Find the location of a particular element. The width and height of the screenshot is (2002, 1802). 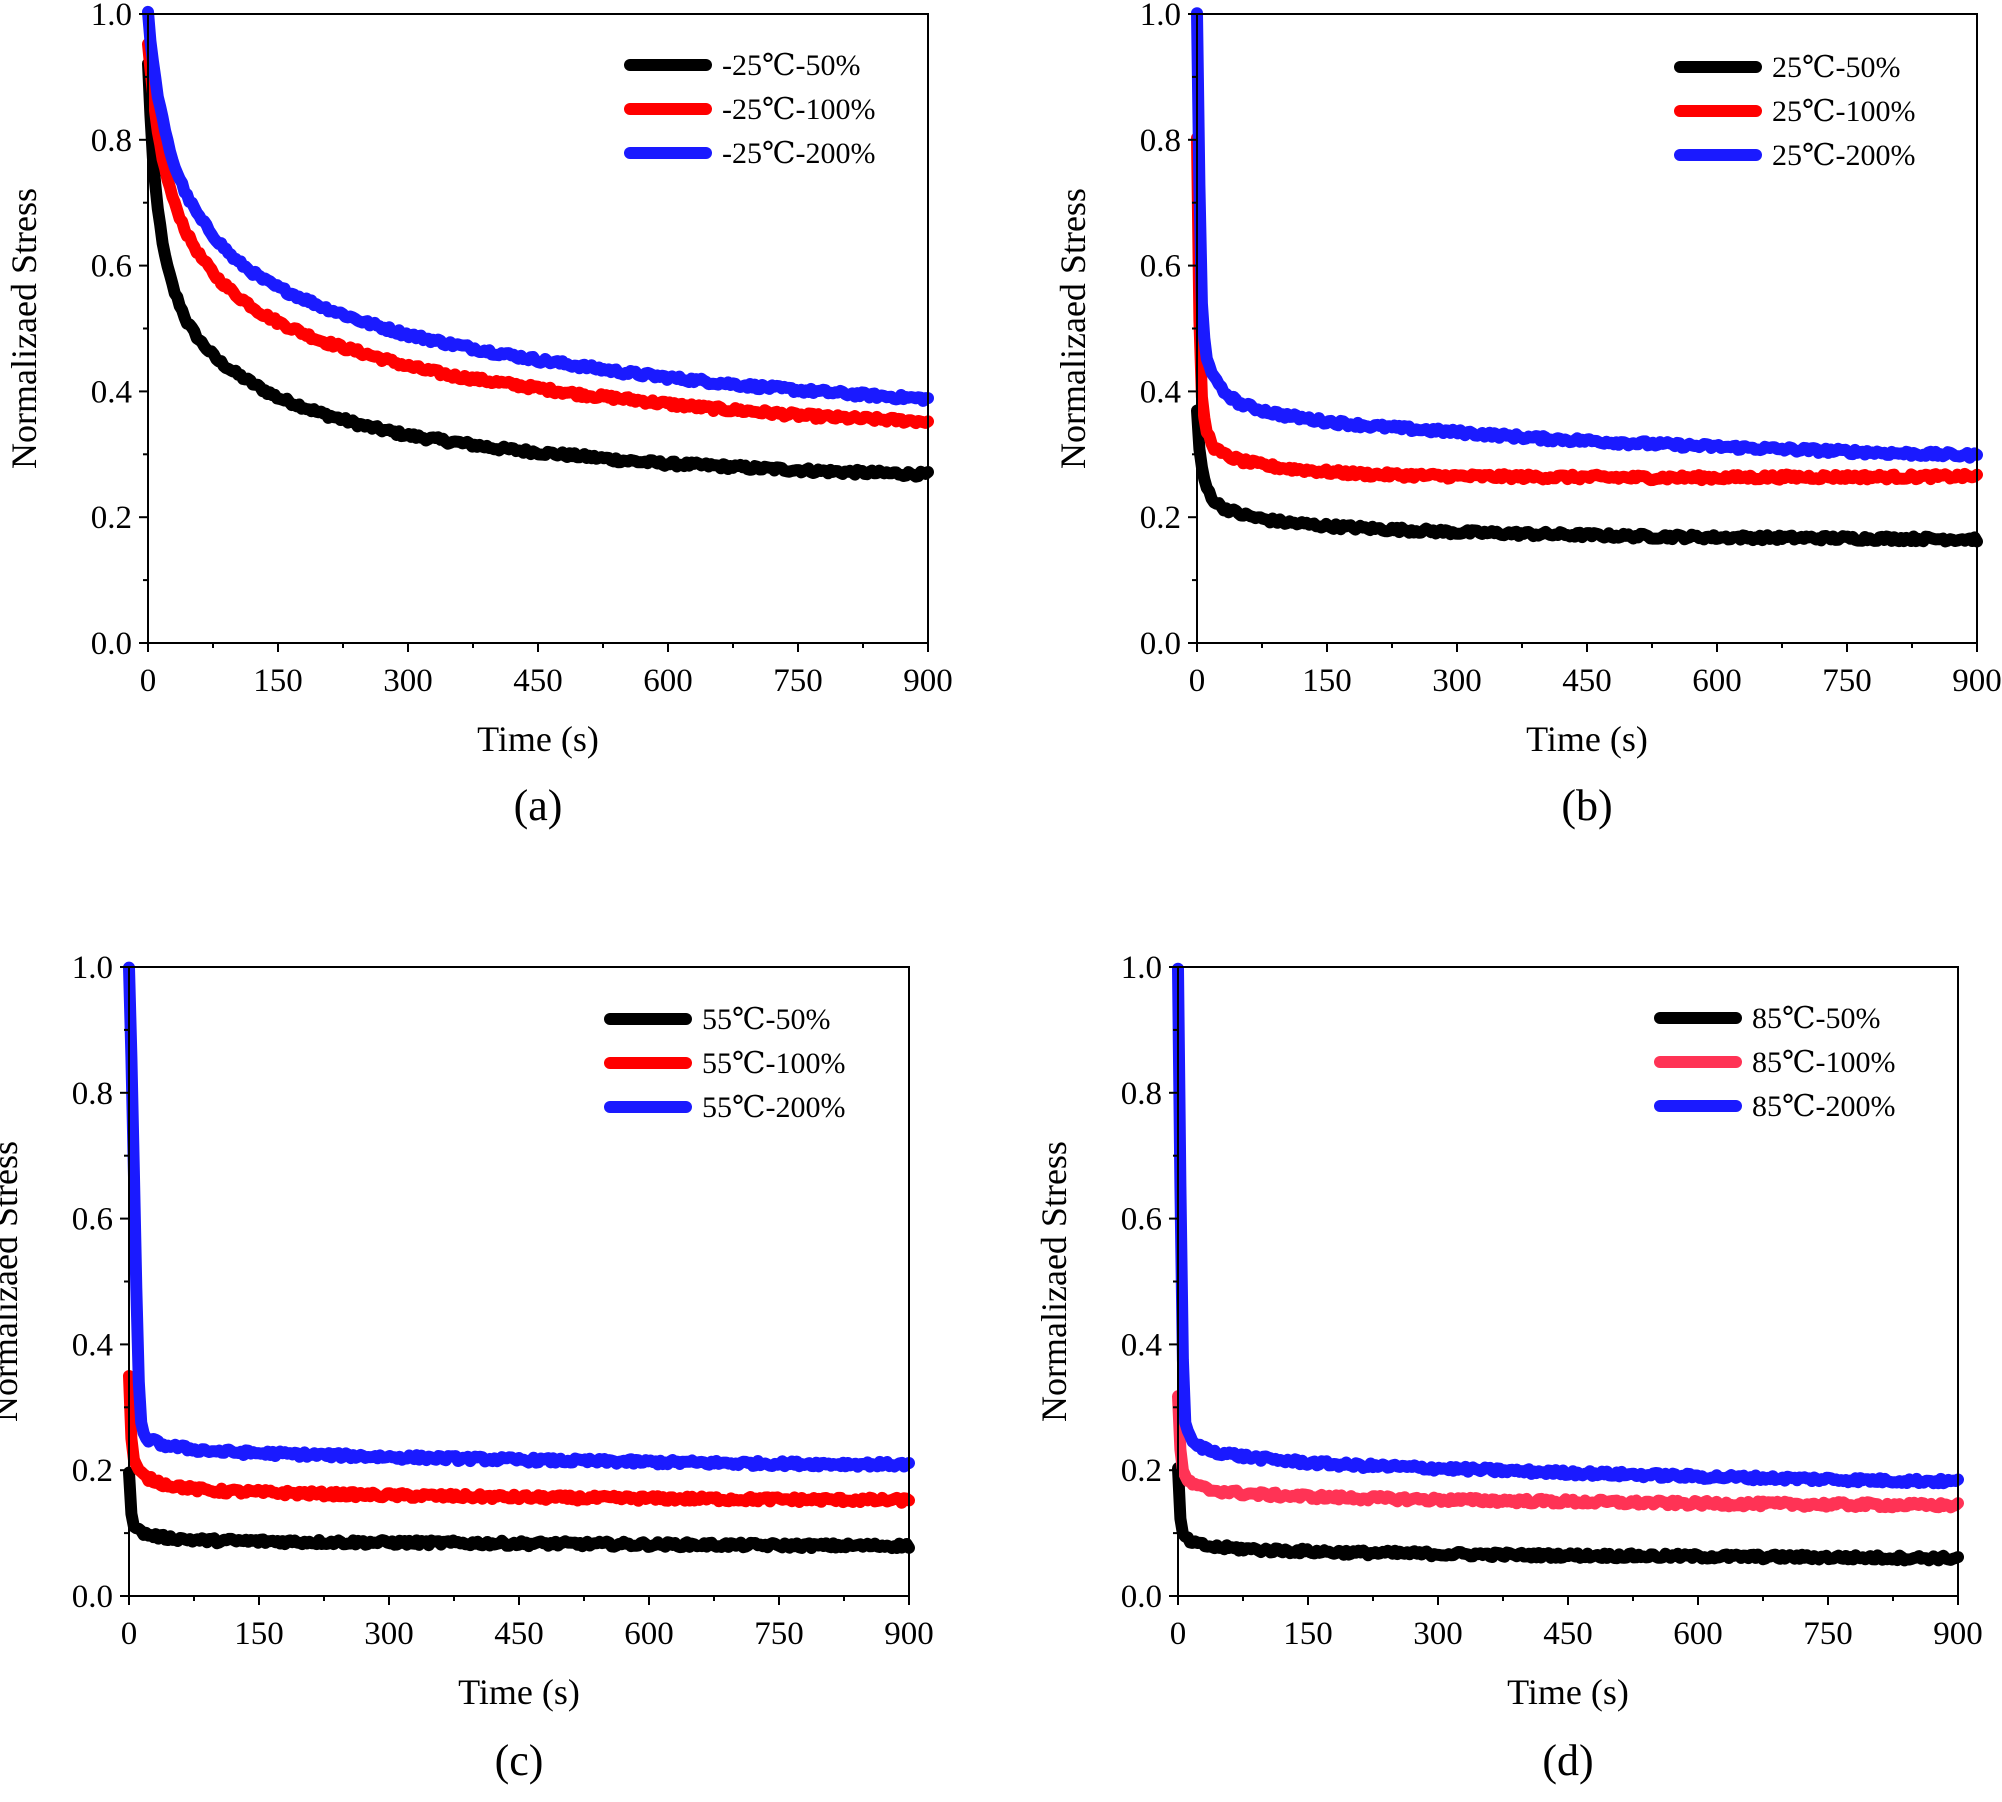

legend-a: -25℃-50% -25℃-100% -25℃-200% is located at coordinates (750, 109).